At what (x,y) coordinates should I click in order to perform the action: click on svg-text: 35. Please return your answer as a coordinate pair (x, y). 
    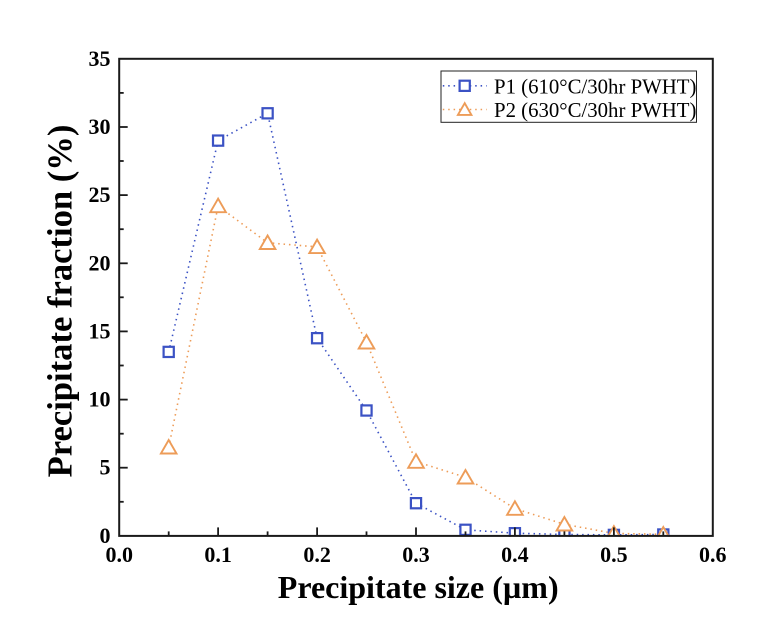
    Looking at the image, I should click on (100, 58).